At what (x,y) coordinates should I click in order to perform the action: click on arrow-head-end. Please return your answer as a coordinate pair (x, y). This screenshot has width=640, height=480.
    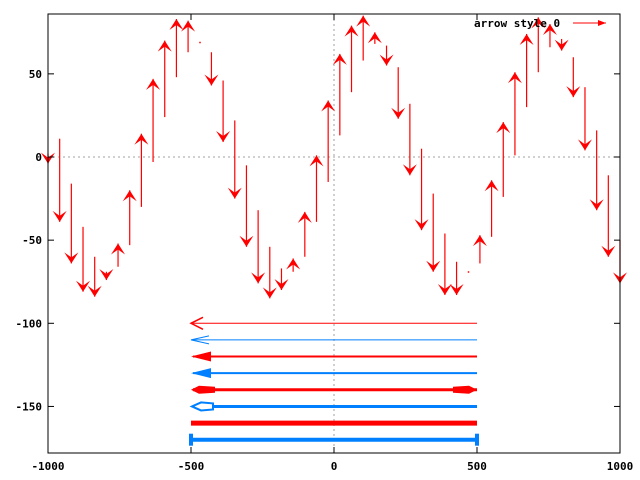
    Looking at the image, I should click on (465, 389).